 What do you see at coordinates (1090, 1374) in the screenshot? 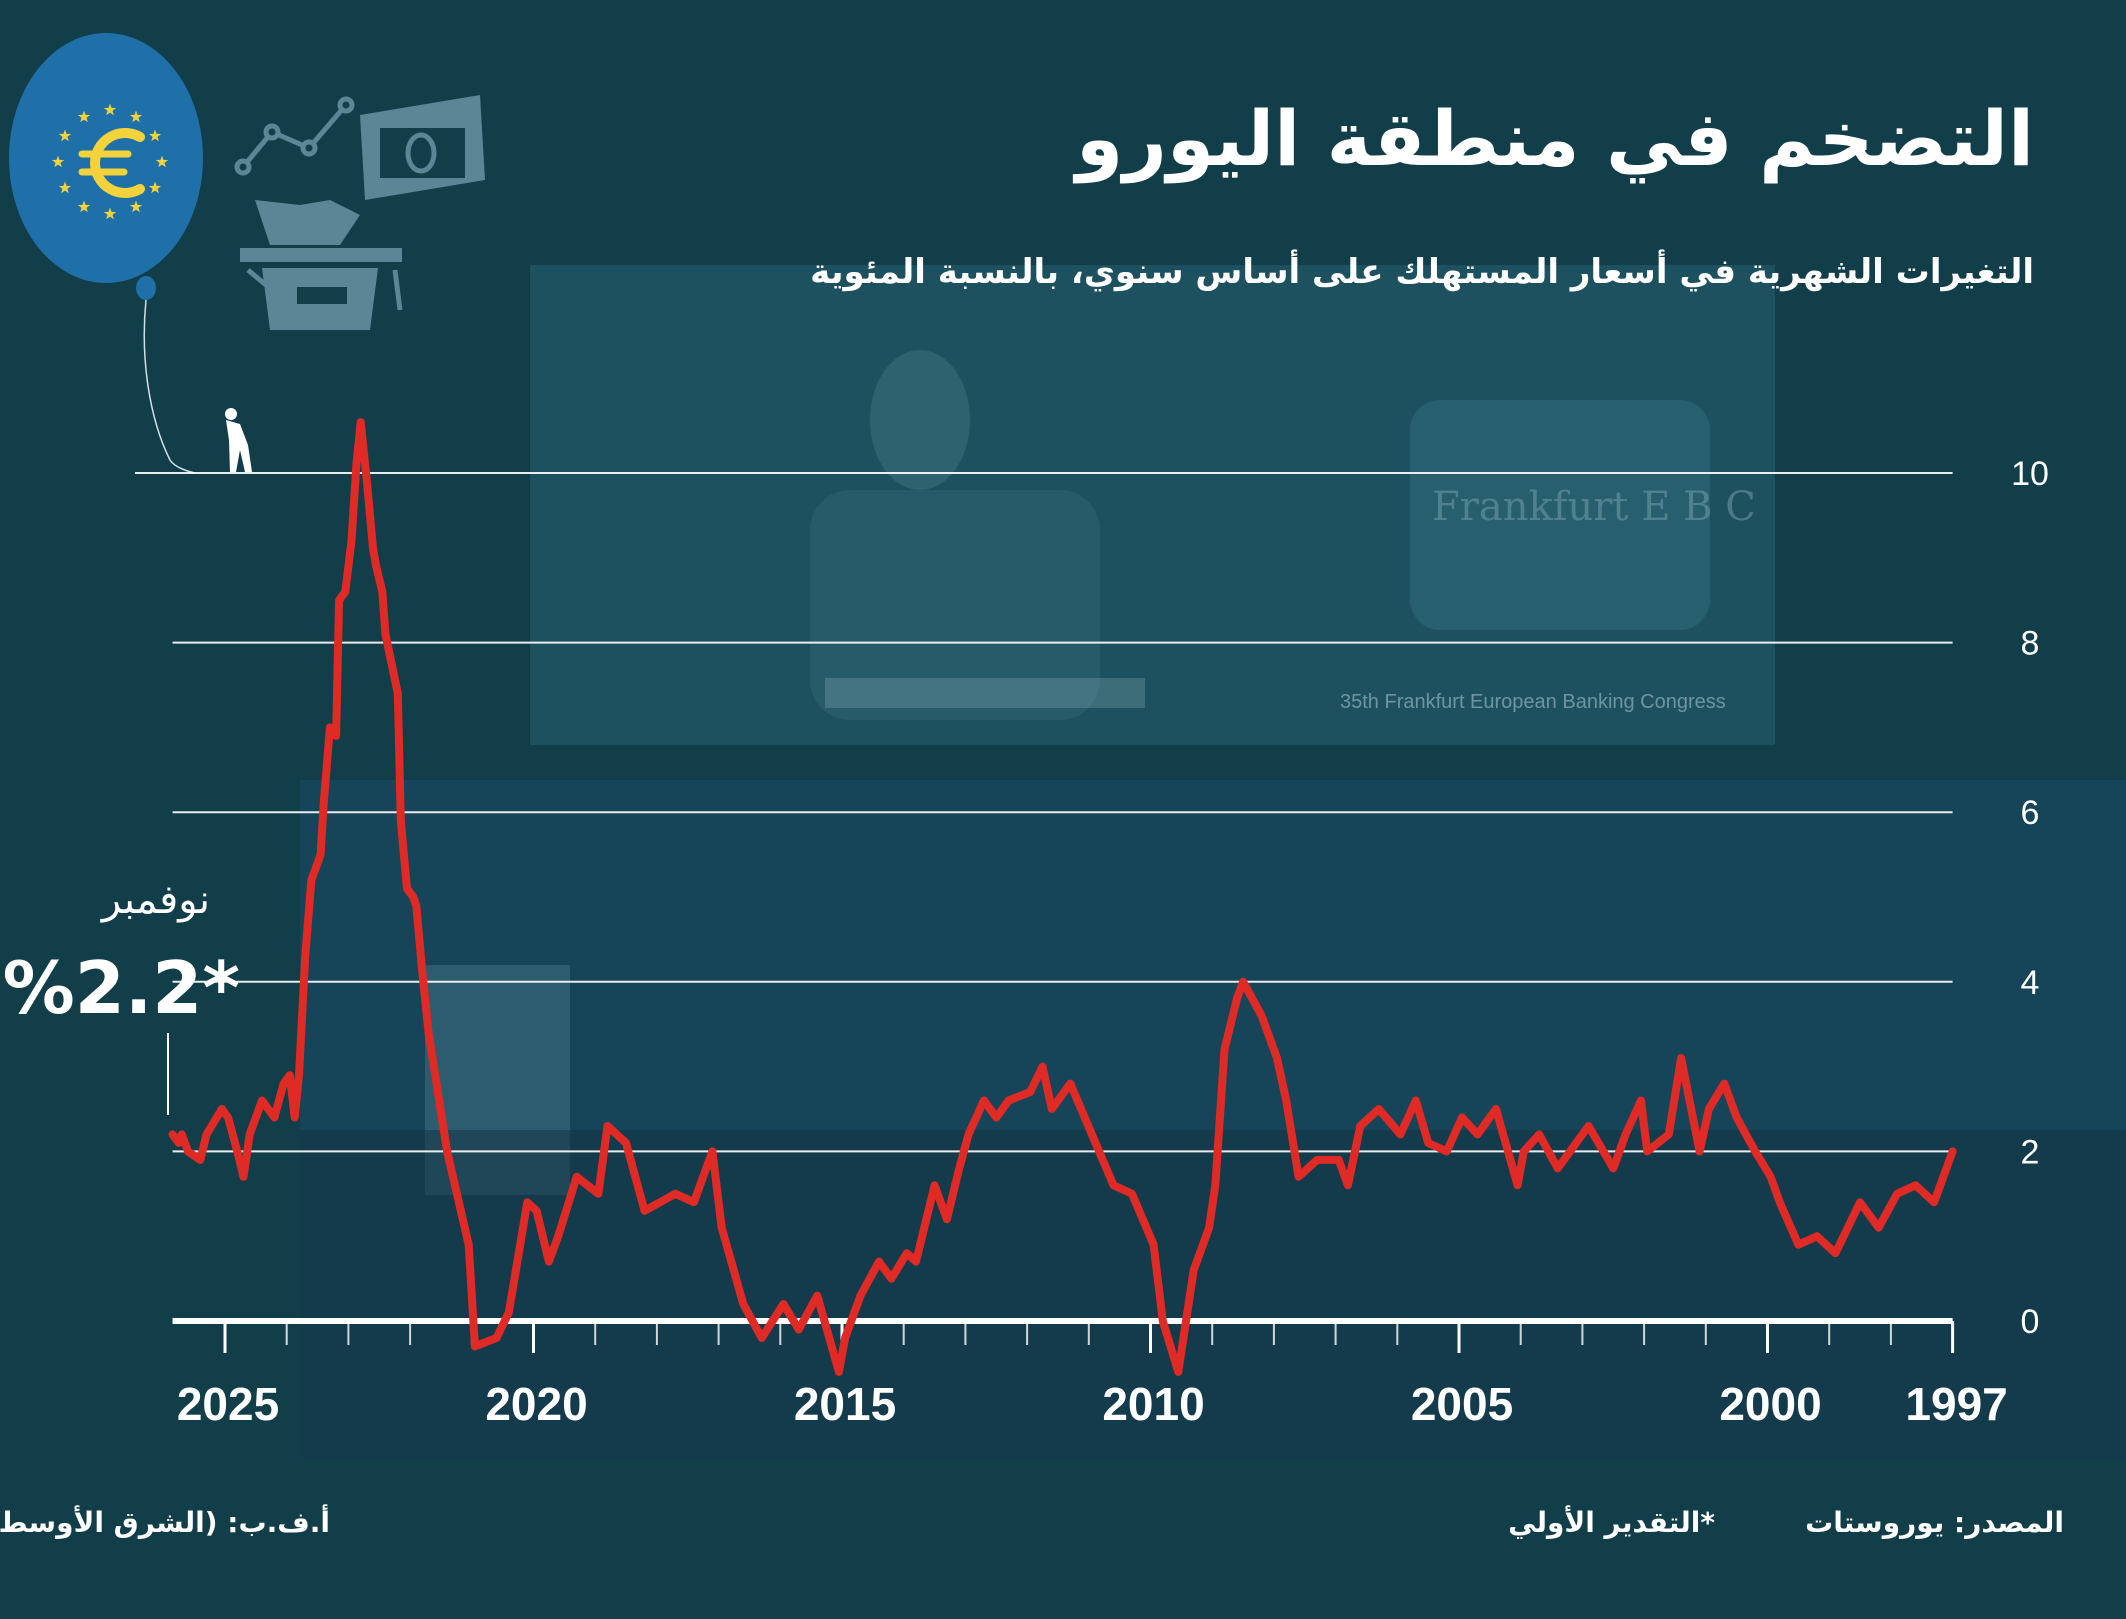
I see `x-axis: 2025 2020 2015 2010 2005 2000 1997` at bounding box center [1090, 1374].